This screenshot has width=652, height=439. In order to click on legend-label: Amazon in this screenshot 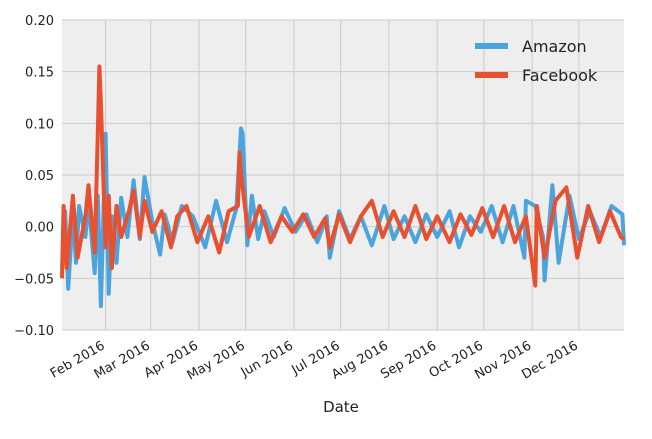, I will do `click(554, 46)`.